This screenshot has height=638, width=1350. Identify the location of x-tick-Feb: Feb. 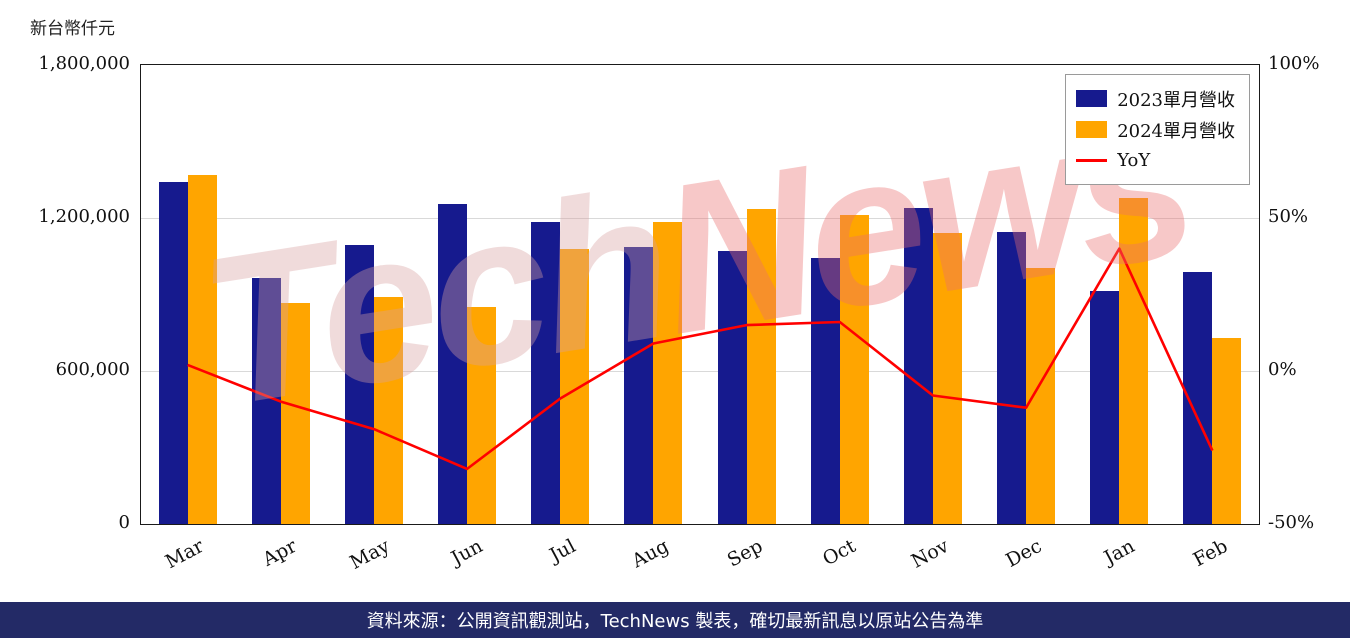
(1211, 553).